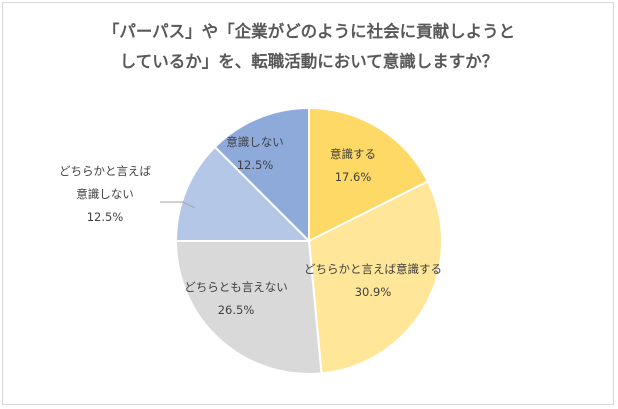  I want to click on slice-category-label: どちらかと言えば, so click(105, 171).